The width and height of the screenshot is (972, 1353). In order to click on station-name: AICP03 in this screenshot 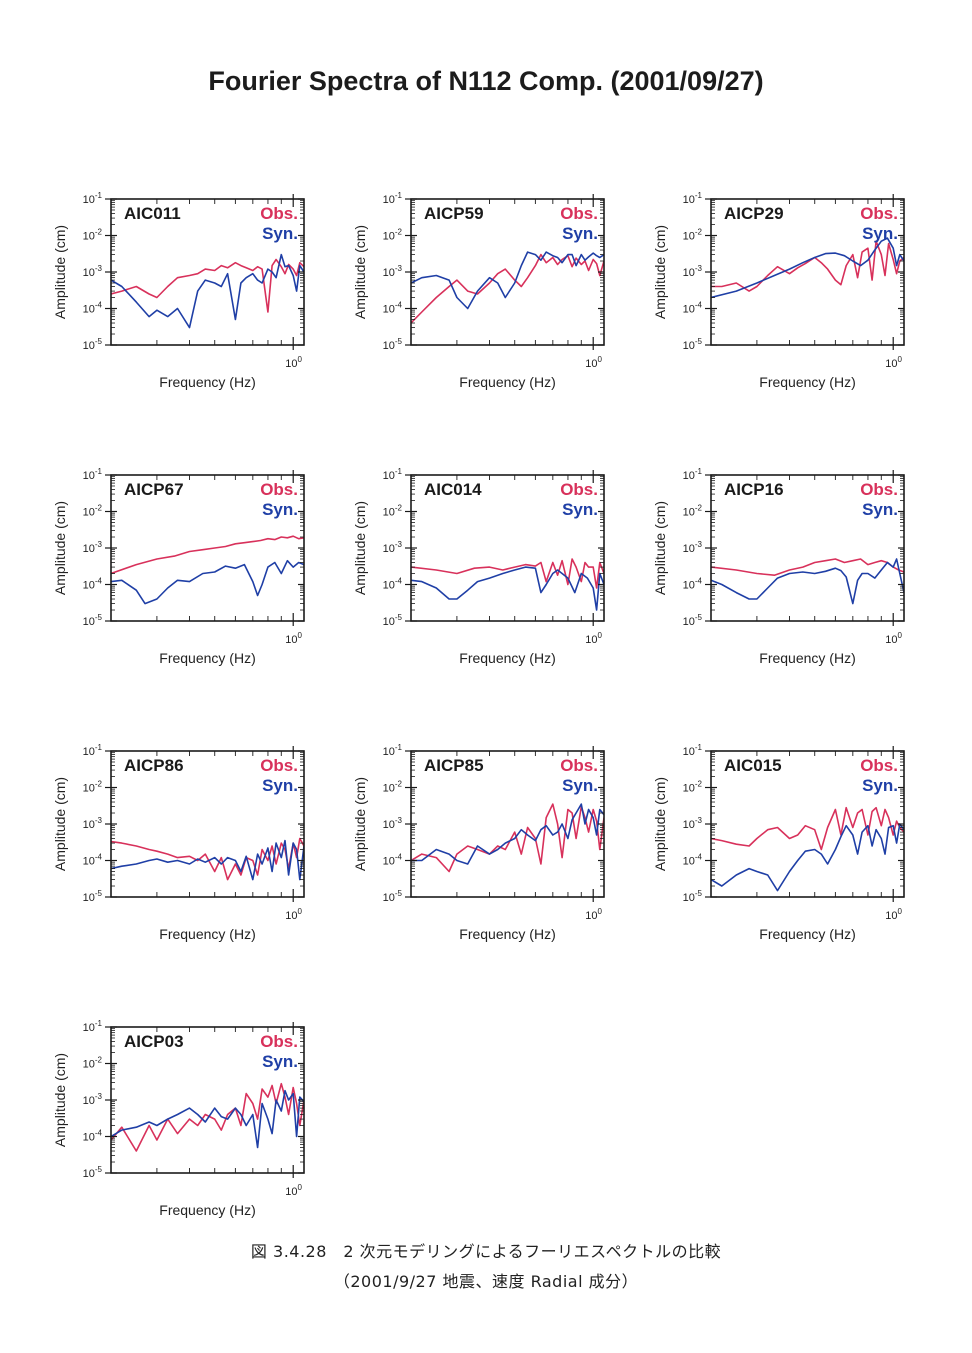, I will do `click(154, 1041)`.